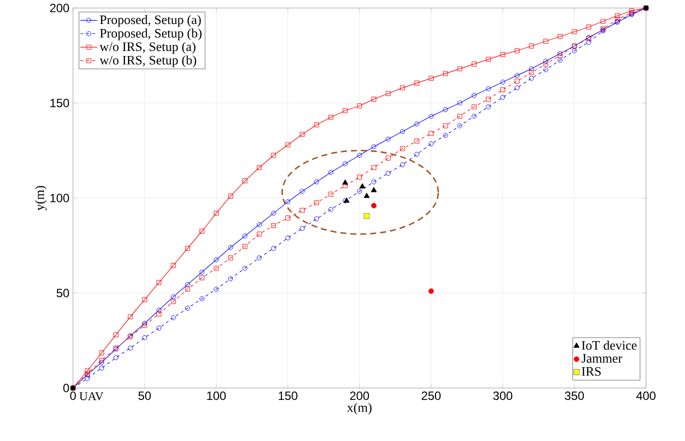 This screenshot has height=441, width=685. I want to click on legend-label: w/o IRS, Setup (b), so click(148, 61).